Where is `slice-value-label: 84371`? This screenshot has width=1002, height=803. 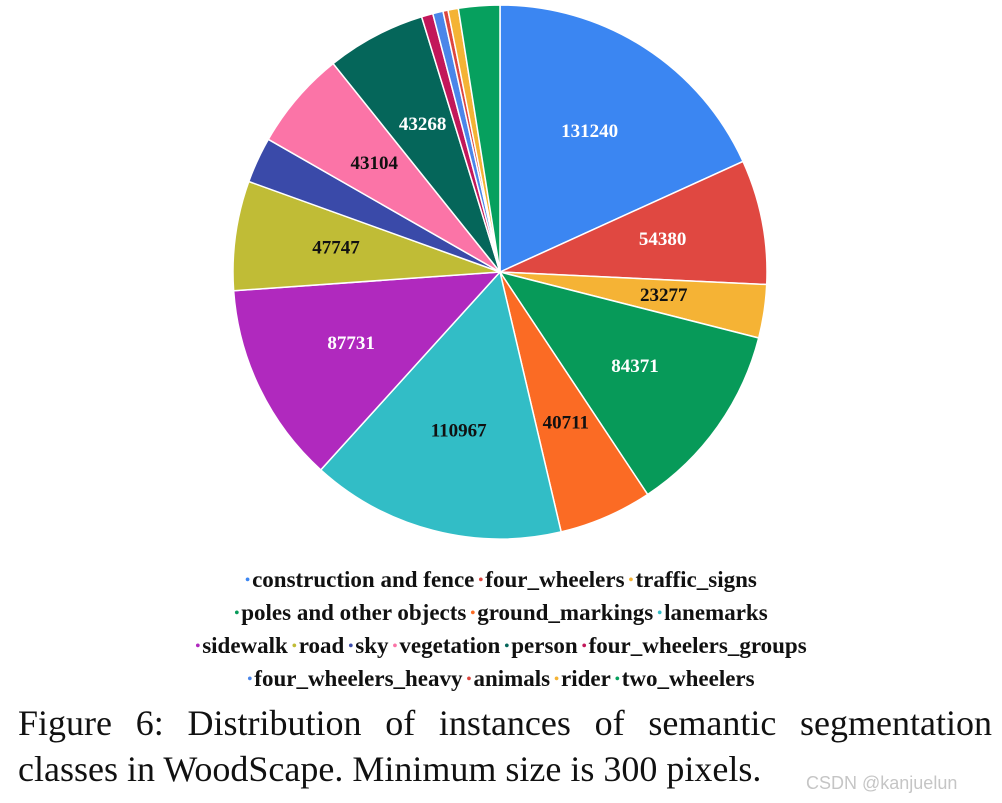
slice-value-label: 84371 is located at coordinates (635, 366).